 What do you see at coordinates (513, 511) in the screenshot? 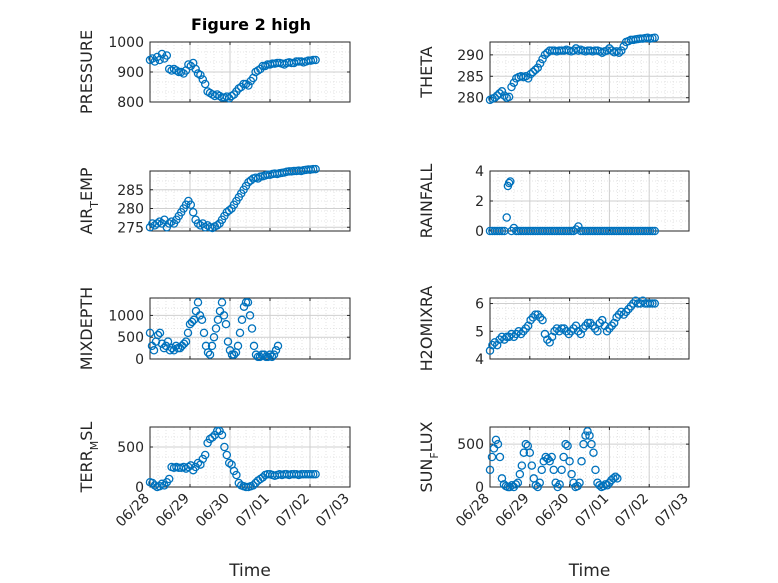
I see `x-tick-label: 06/29` at bounding box center [513, 511].